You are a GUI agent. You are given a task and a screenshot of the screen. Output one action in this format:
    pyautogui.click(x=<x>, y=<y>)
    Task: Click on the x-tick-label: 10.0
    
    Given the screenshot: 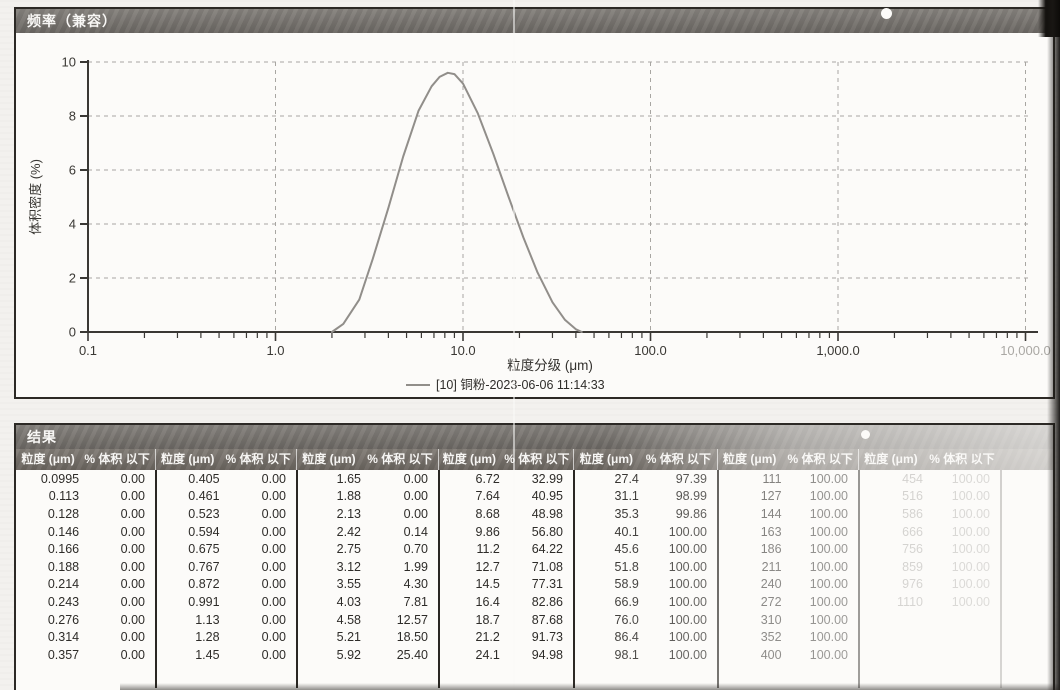 What is the action you would take?
    pyautogui.click(x=462, y=350)
    